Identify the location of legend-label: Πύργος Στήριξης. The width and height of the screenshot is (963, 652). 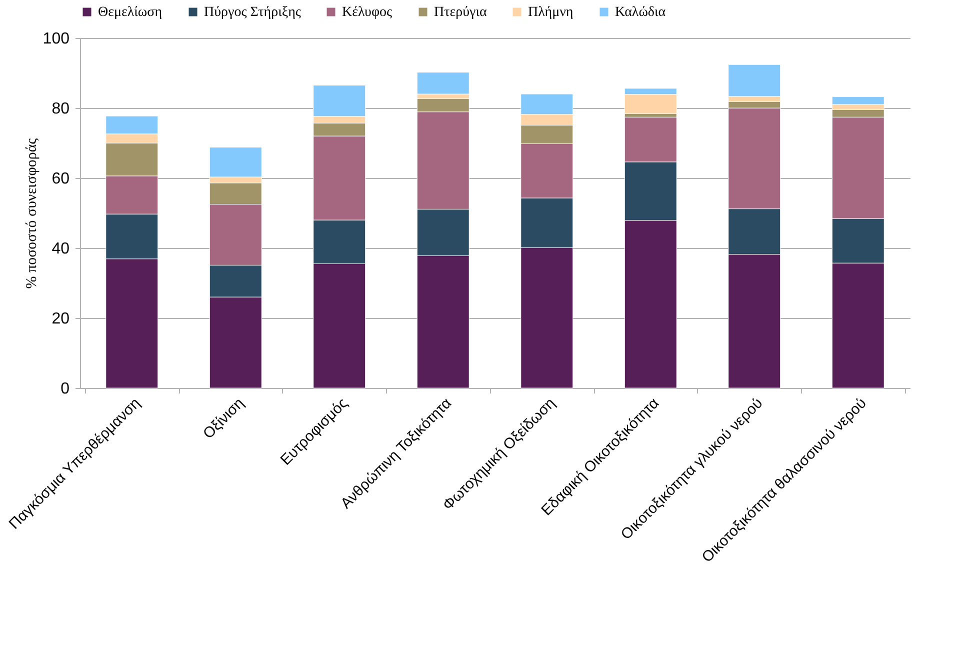
(253, 12).